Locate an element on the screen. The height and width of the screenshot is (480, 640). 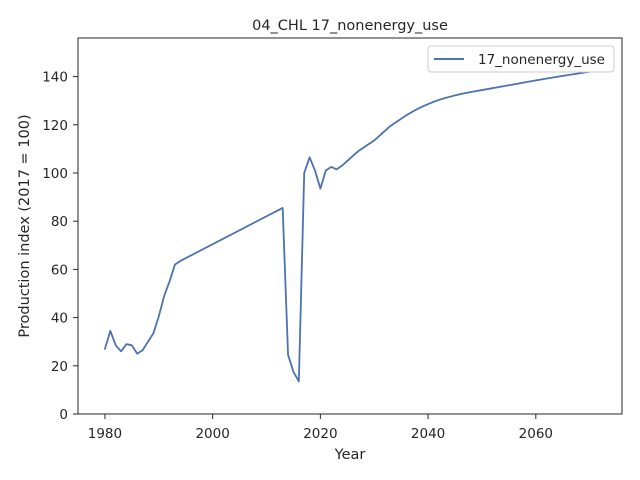
x-tick-label: 1980 is located at coordinates (105, 434).